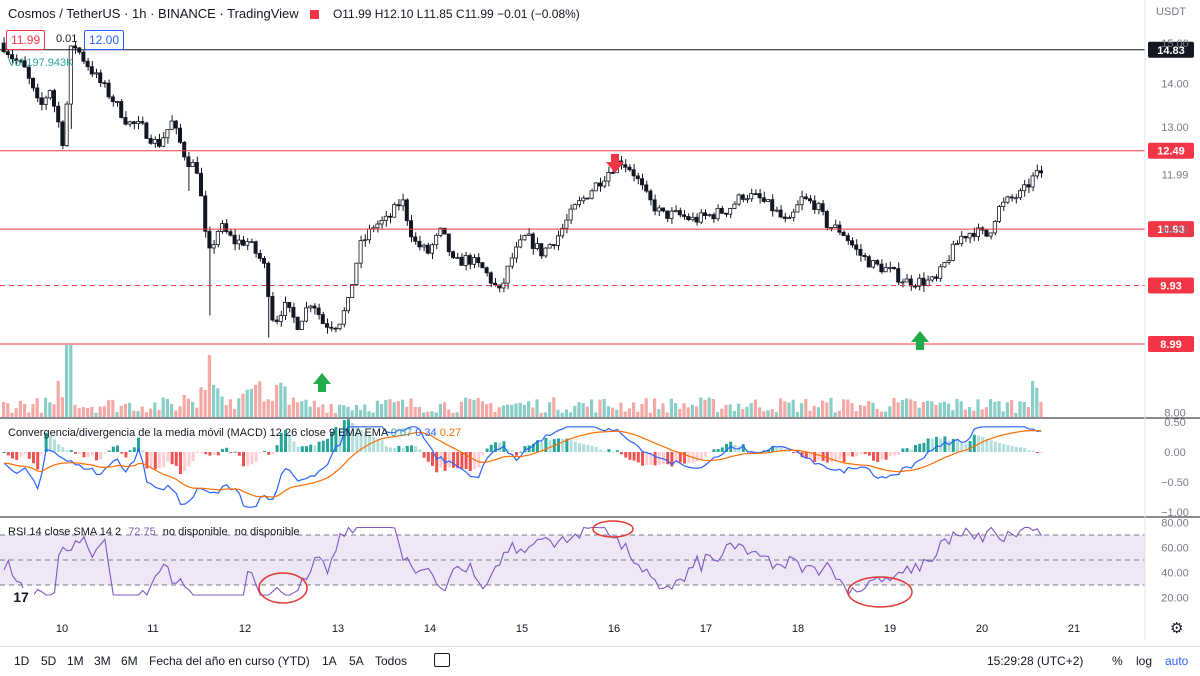 Image resolution: width=1200 pixels, height=676 pixels. Describe the element at coordinates (615, 163) in the screenshot. I see `arrow-down-icon` at that location.